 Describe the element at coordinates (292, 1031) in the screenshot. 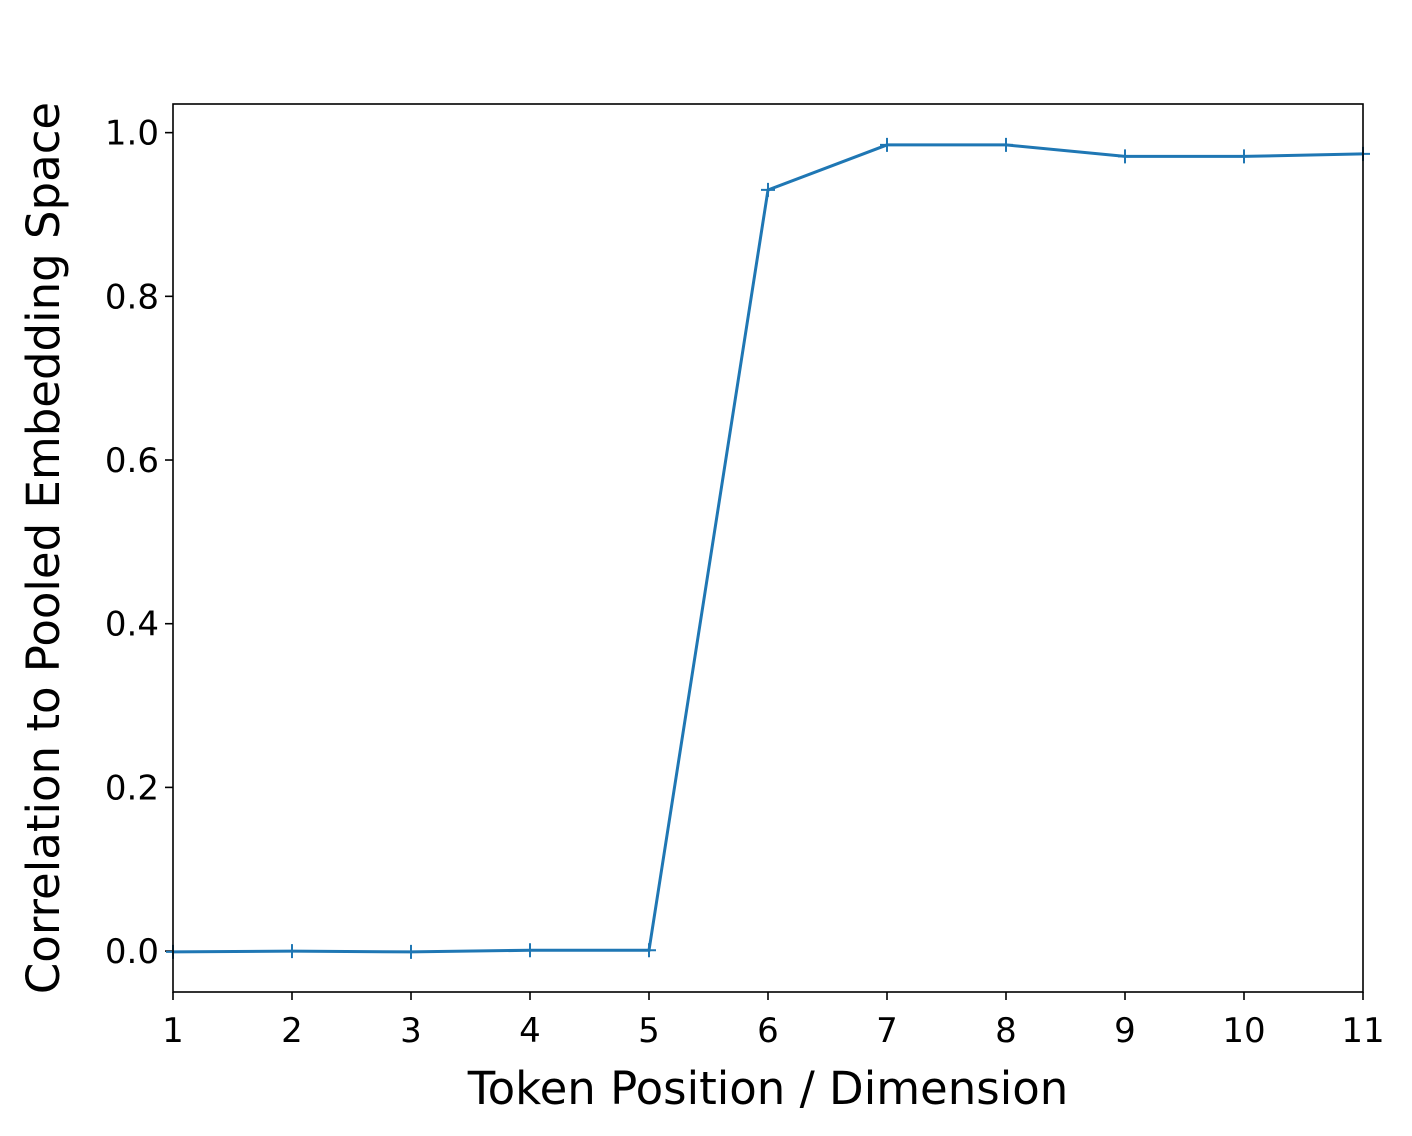

I see `x-tick-label: 2` at that location.